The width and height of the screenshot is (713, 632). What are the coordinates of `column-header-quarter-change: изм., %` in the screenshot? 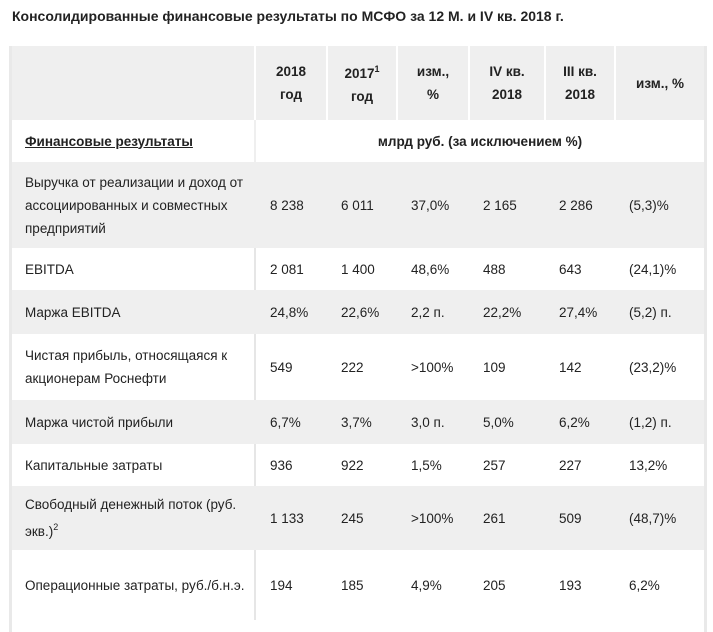 It's located at (659, 83).